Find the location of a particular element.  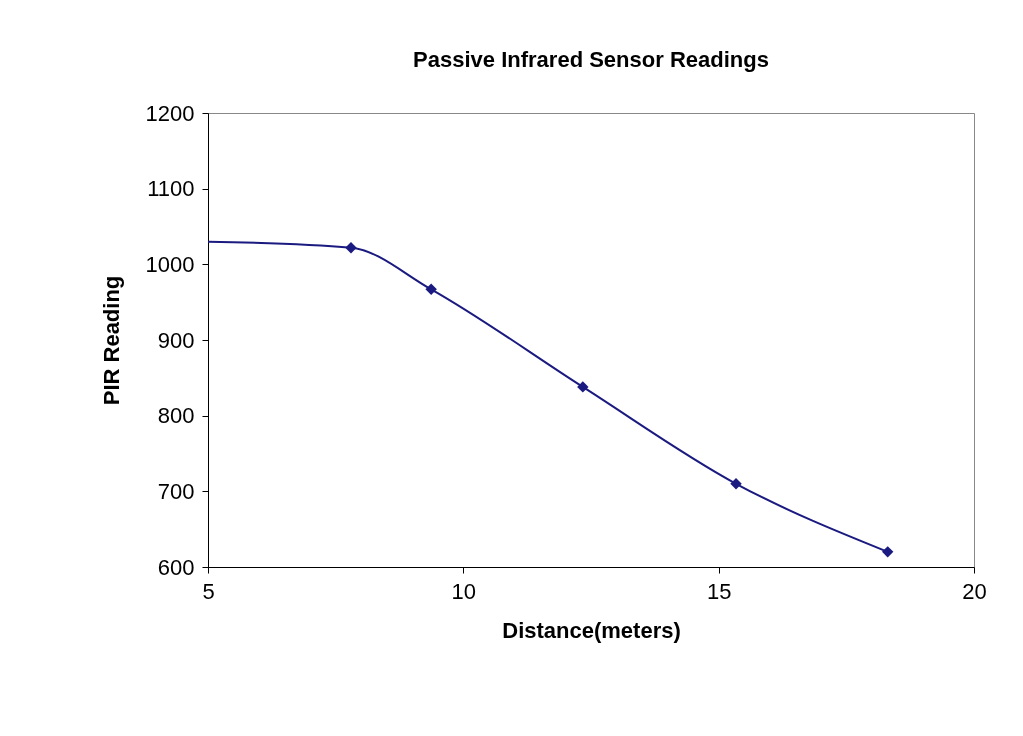

x-axis-title: Distance(meters) is located at coordinates (591, 630).